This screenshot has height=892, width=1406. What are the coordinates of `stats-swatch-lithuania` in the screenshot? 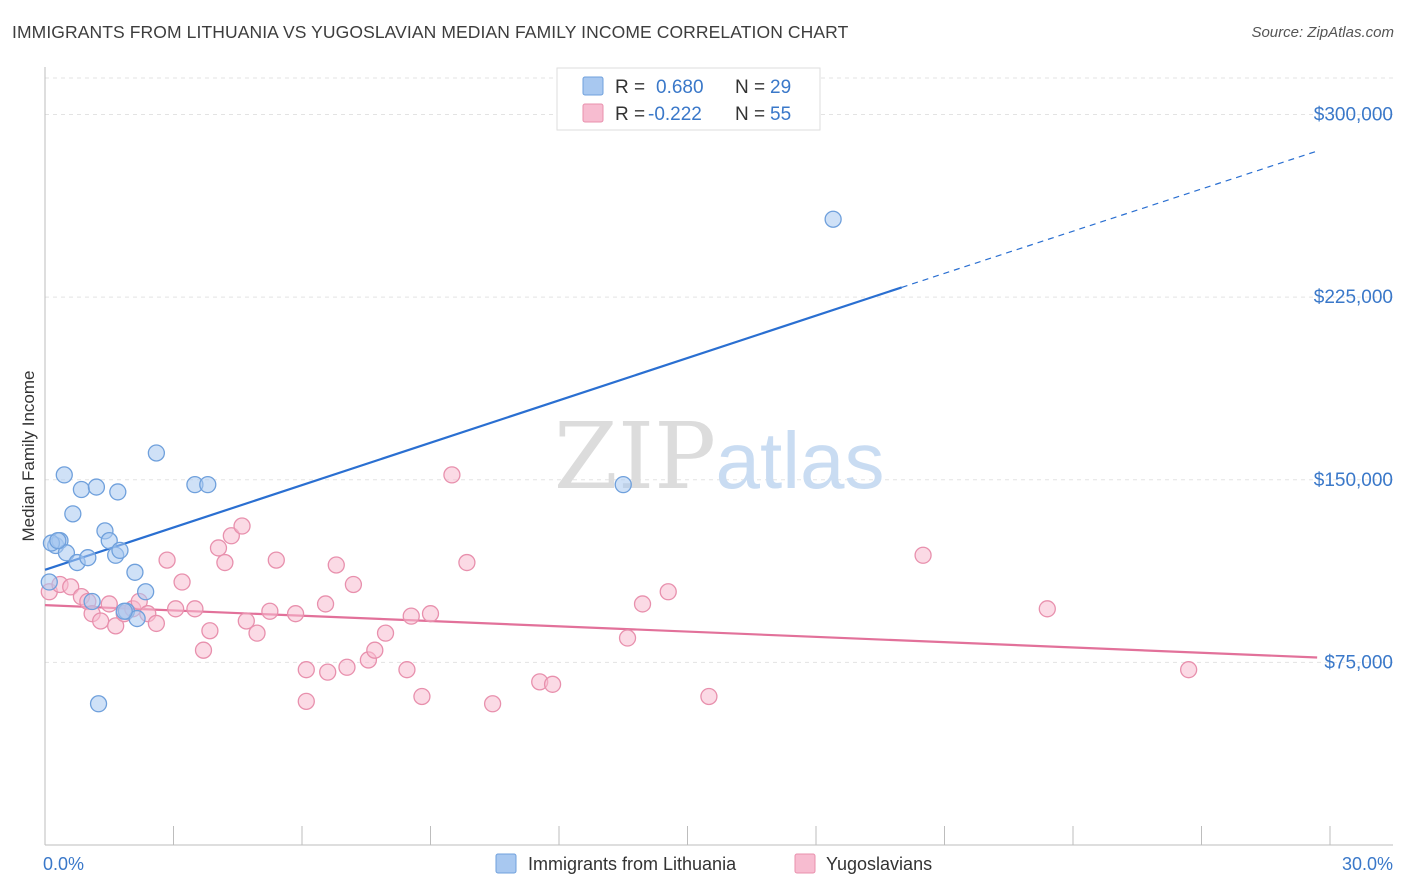 It's located at (593, 86).